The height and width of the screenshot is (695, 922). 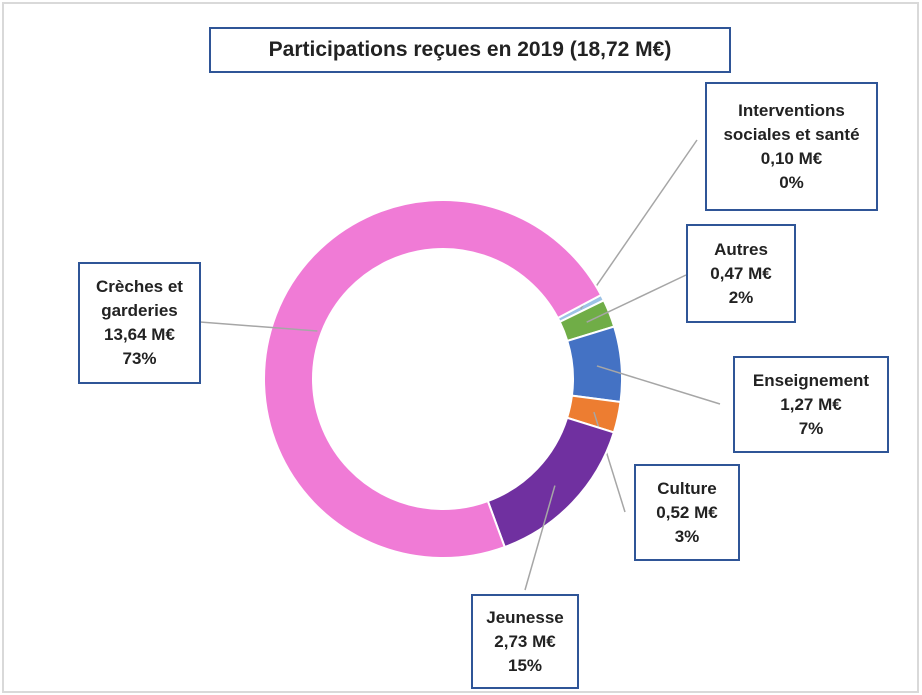 I want to click on label-category: Interventions sociales et santé, so click(x=791, y=122).